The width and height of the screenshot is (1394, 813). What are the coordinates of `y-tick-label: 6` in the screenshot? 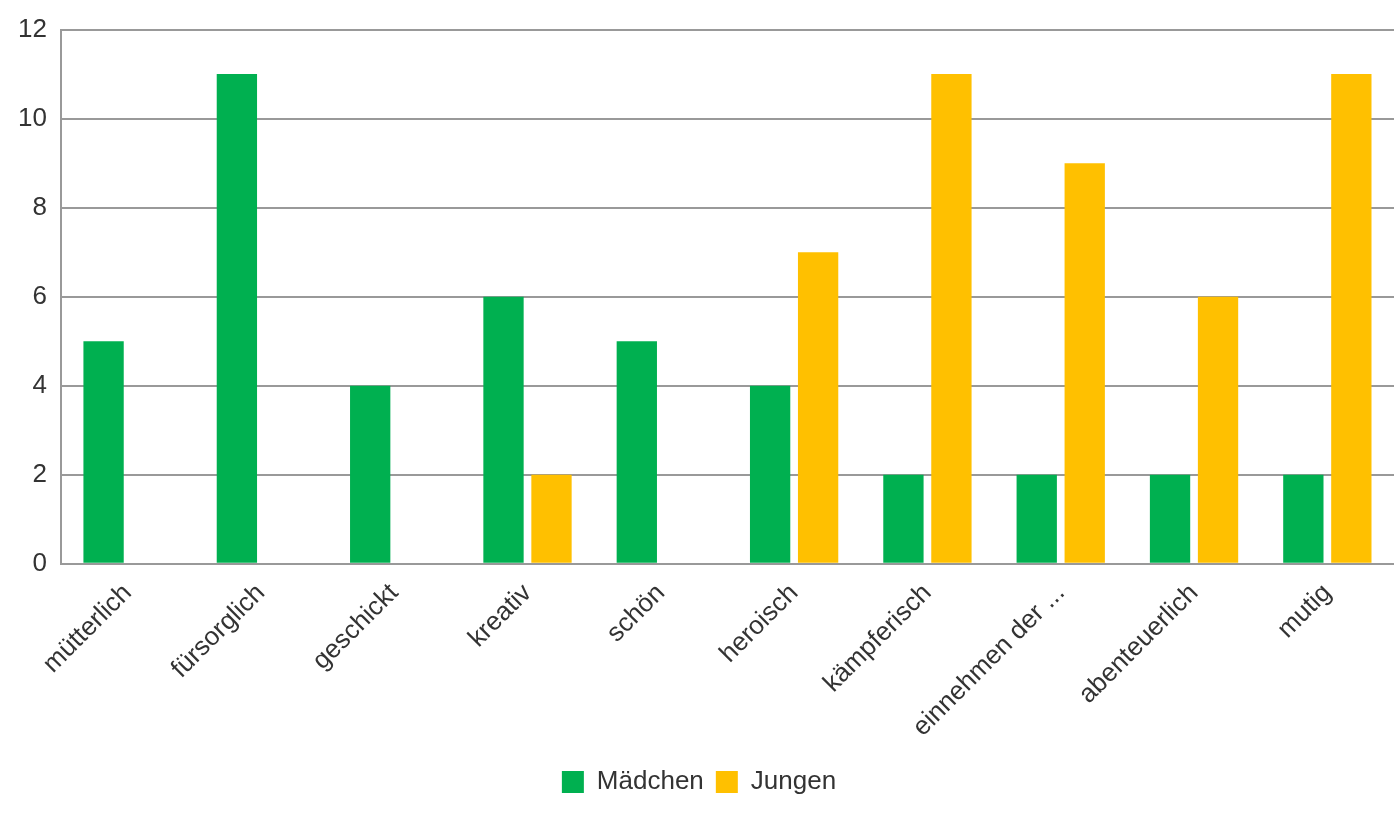 It's located at (39, 294).